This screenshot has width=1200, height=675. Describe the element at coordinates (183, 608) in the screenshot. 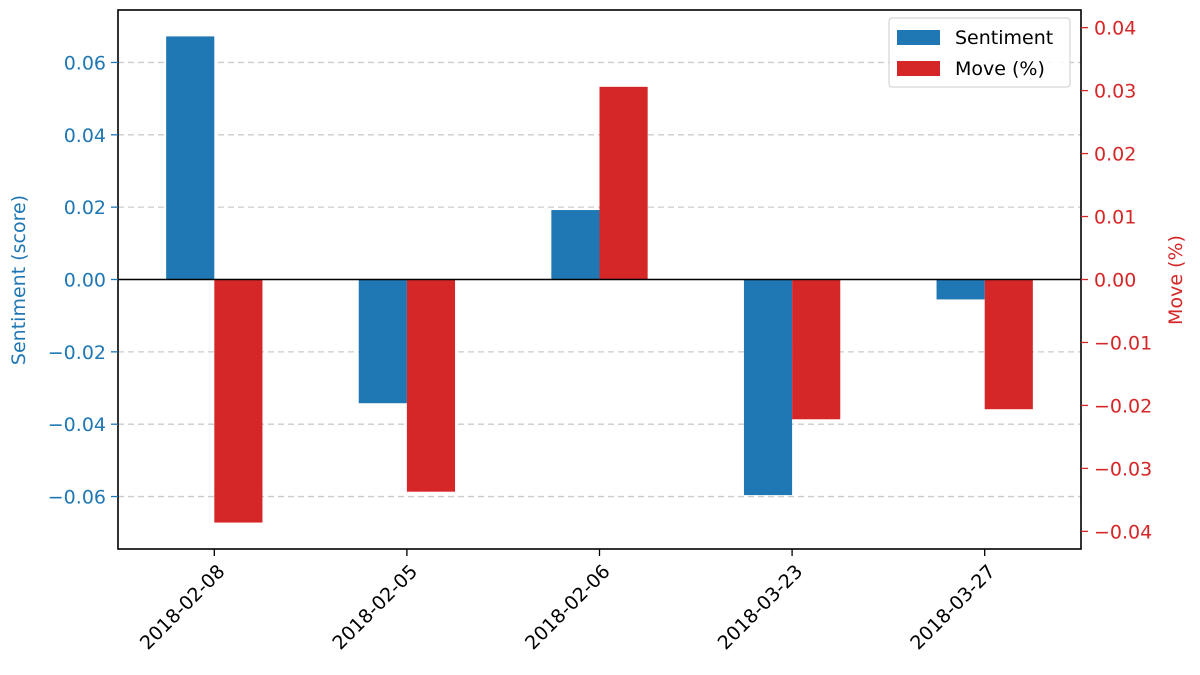

I see `x-tick-label: 2018-02-08` at that location.